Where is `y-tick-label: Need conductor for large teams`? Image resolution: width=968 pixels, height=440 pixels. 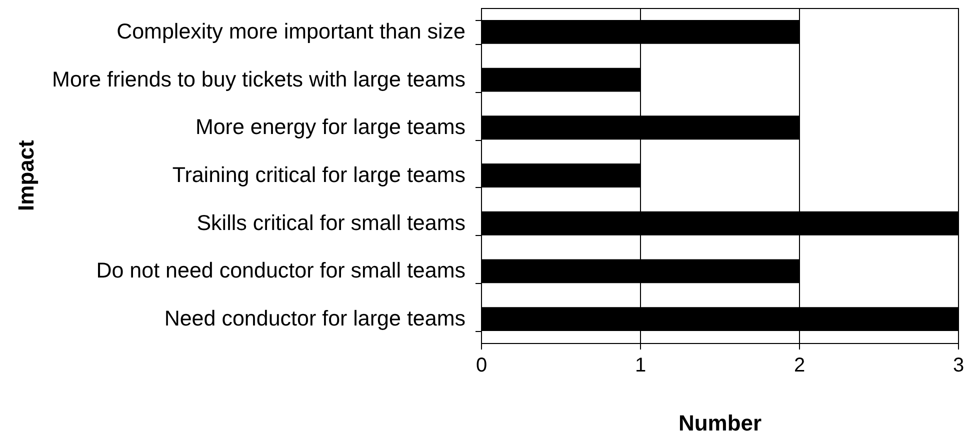
y-tick-label: Need conductor for large teams is located at coordinates (315, 318).